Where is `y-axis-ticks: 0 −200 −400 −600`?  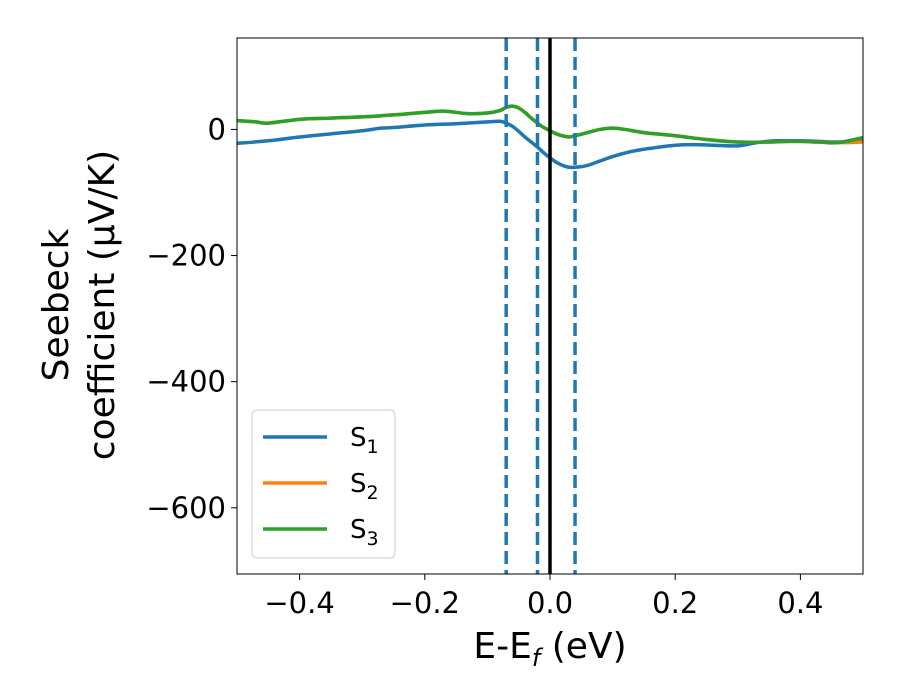 y-axis-ticks: 0 −200 −400 −600 is located at coordinates (191, 318).